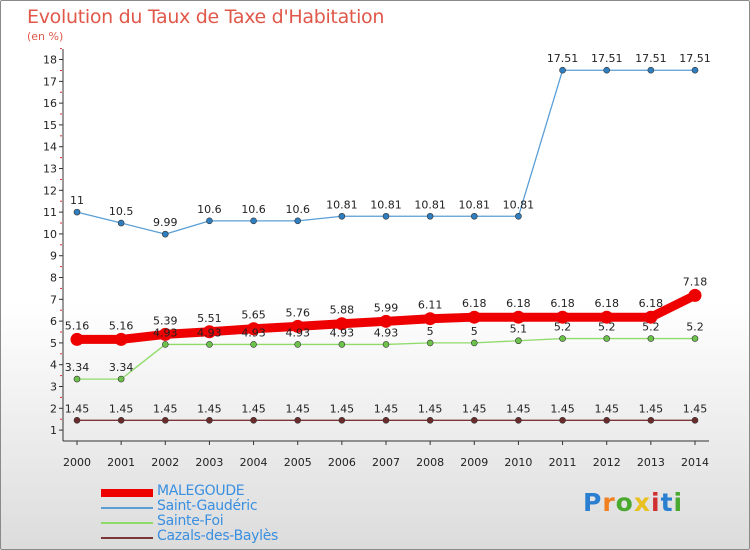 This screenshot has width=750, height=550. What do you see at coordinates (218, 536) in the screenshot?
I see `legend-label: Cazals-des-Baylès` at bounding box center [218, 536].